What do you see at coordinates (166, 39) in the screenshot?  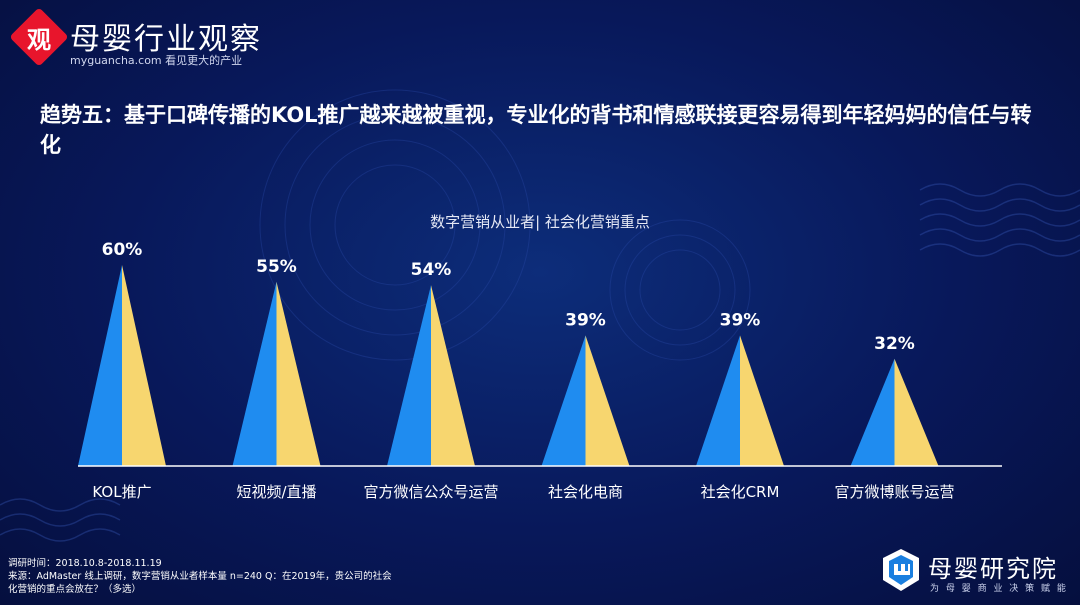 I see `logo-name: 母婴行业观察` at bounding box center [166, 39].